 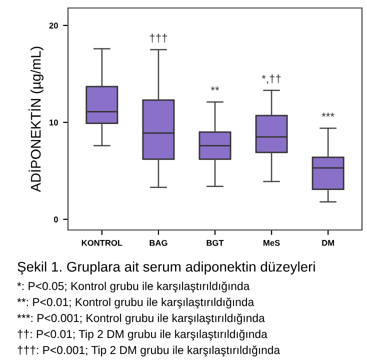 What do you see at coordinates (54, 123) in the screenshot?
I see `y-tick-label: 10` at bounding box center [54, 123].